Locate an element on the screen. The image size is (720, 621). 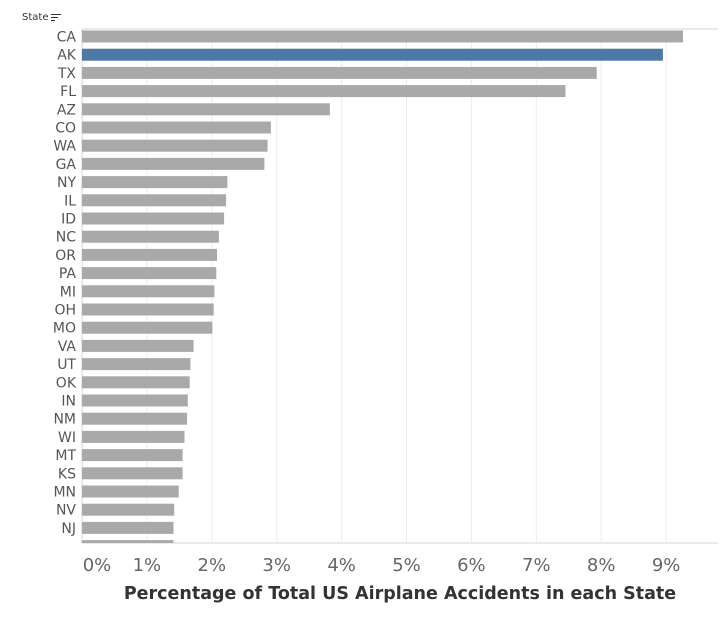
state-label-MN: MN is located at coordinates (64, 493).